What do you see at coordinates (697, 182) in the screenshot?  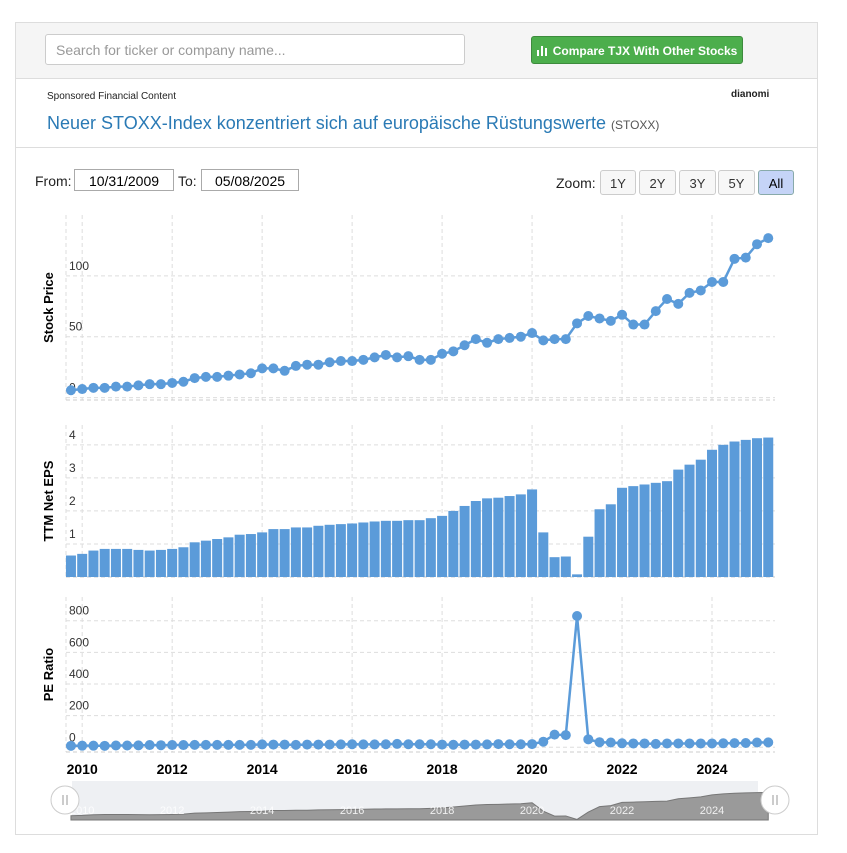 I see `zoom-button: 3Y` at bounding box center [697, 182].